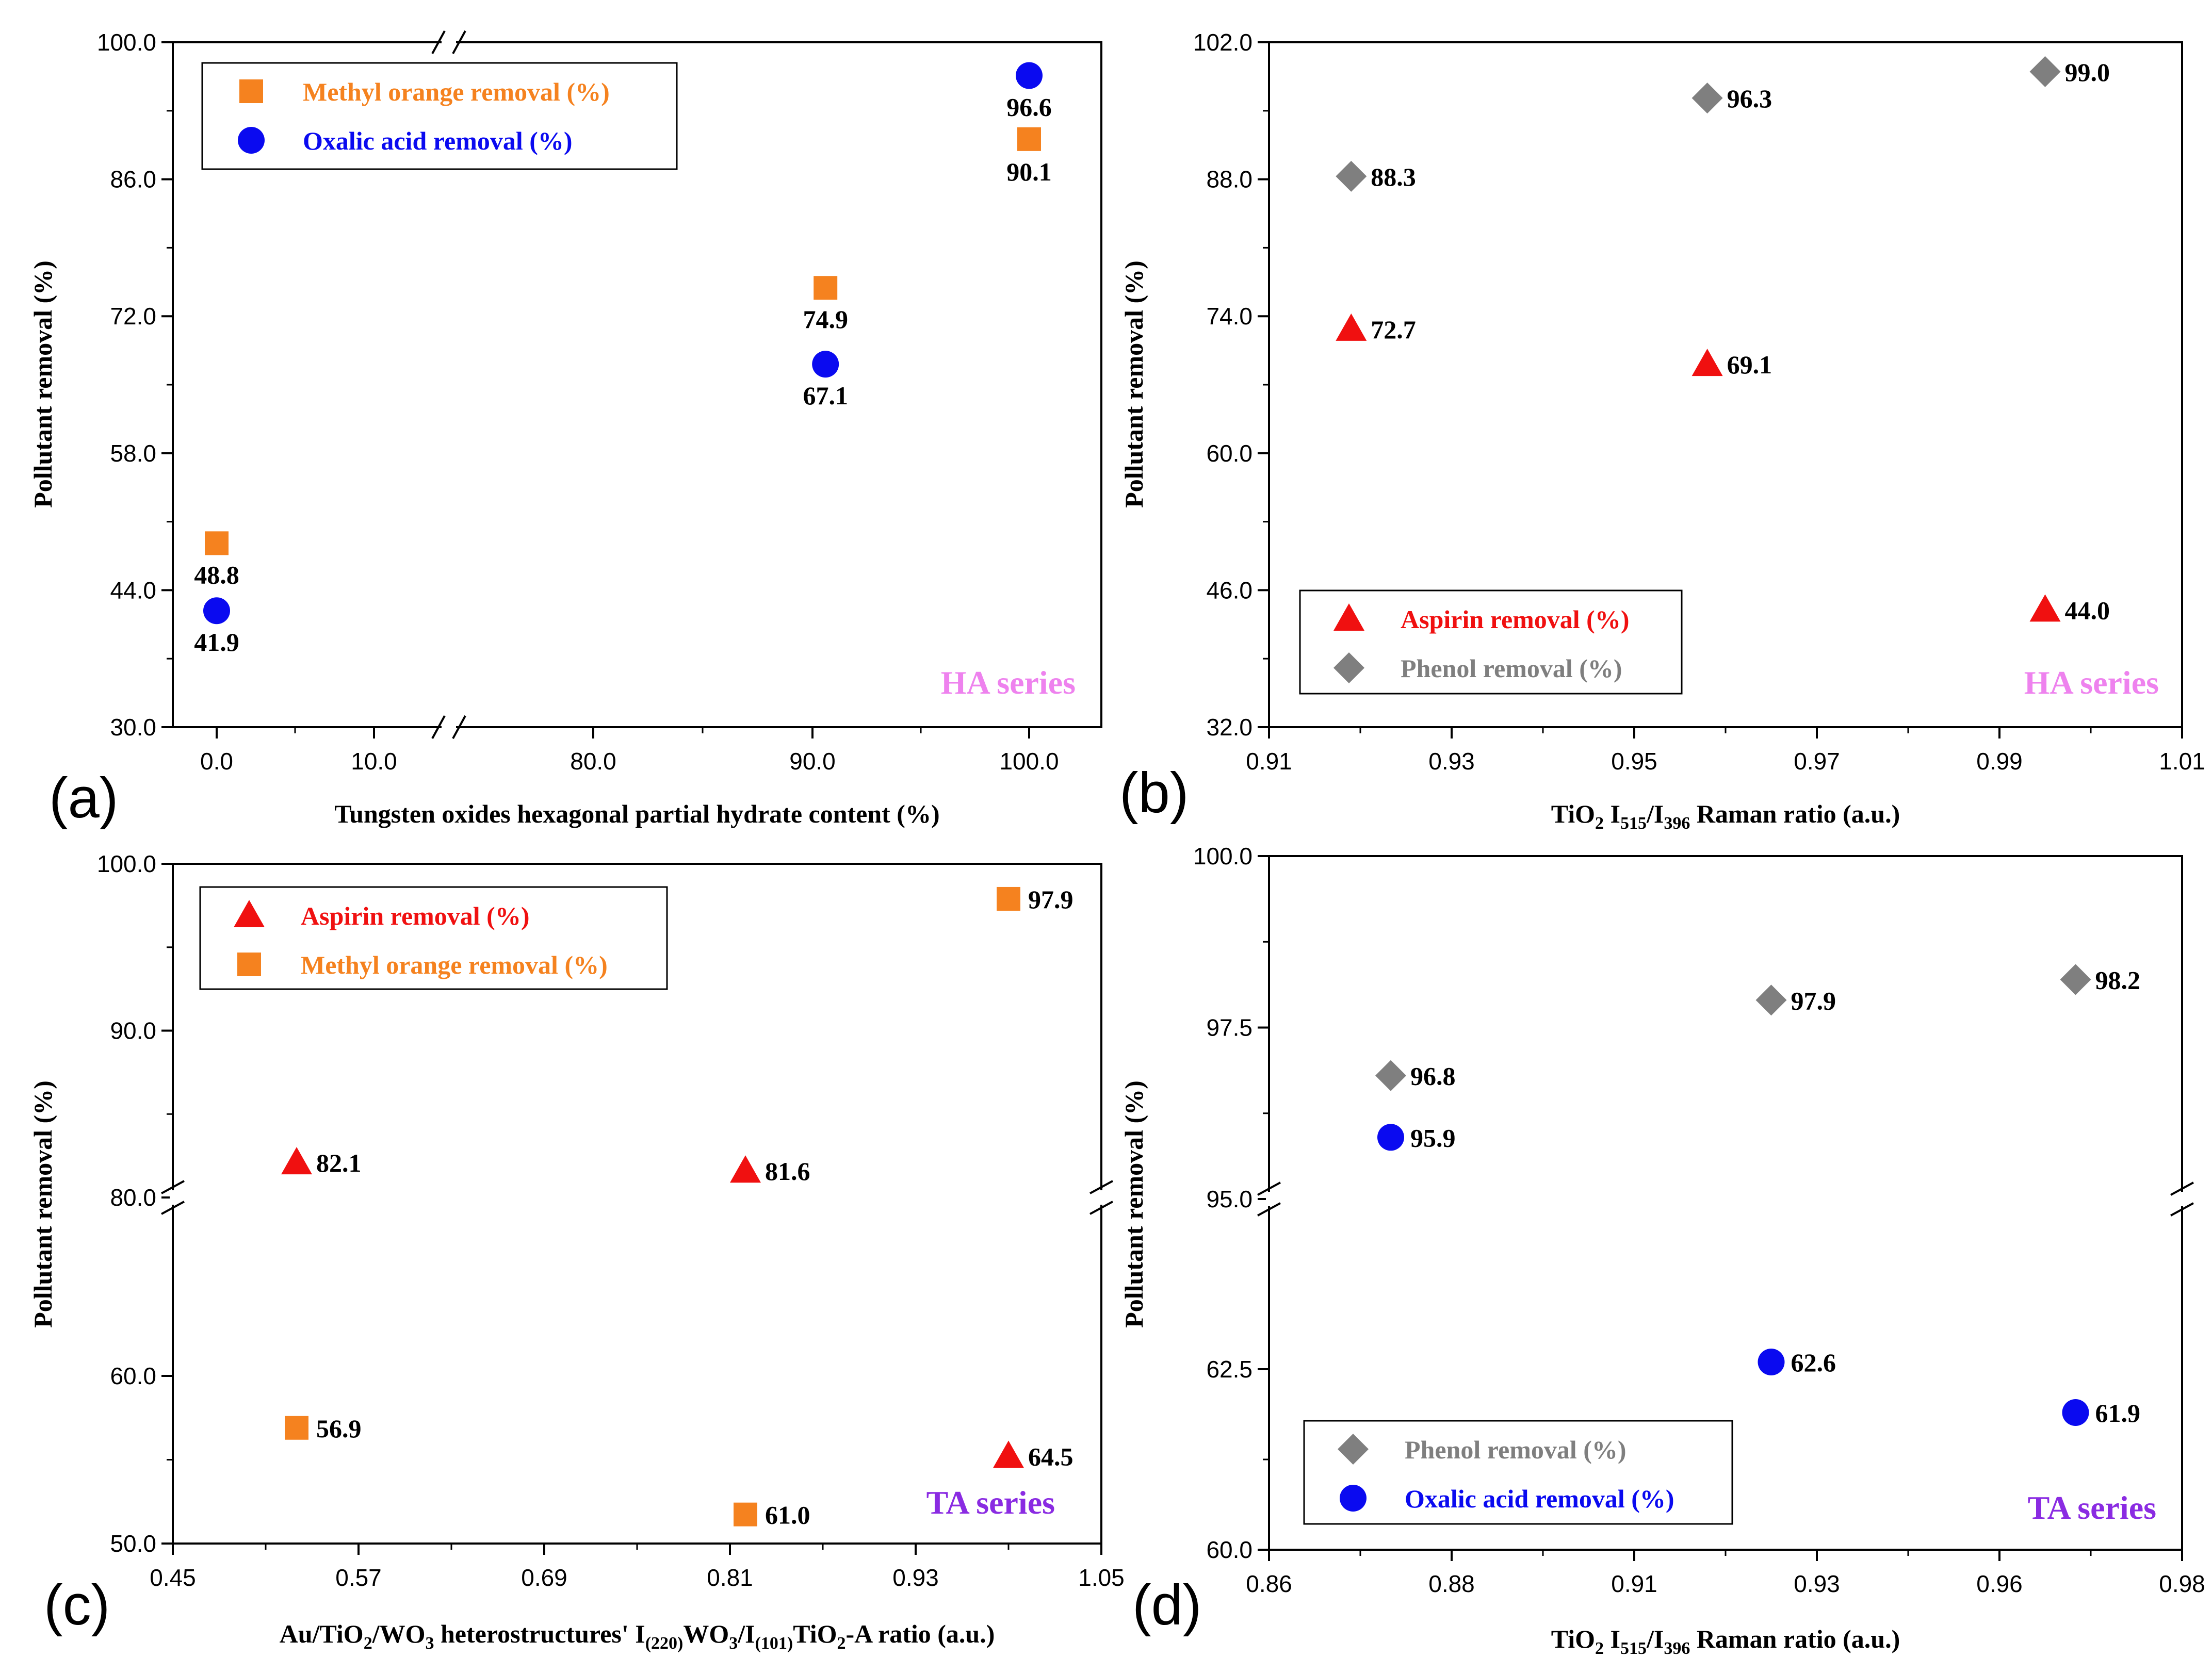 The image size is (2212, 1674). What do you see at coordinates (1029, 107) in the screenshot?
I see `data-label: 96.6` at bounding box center [1029, 107].